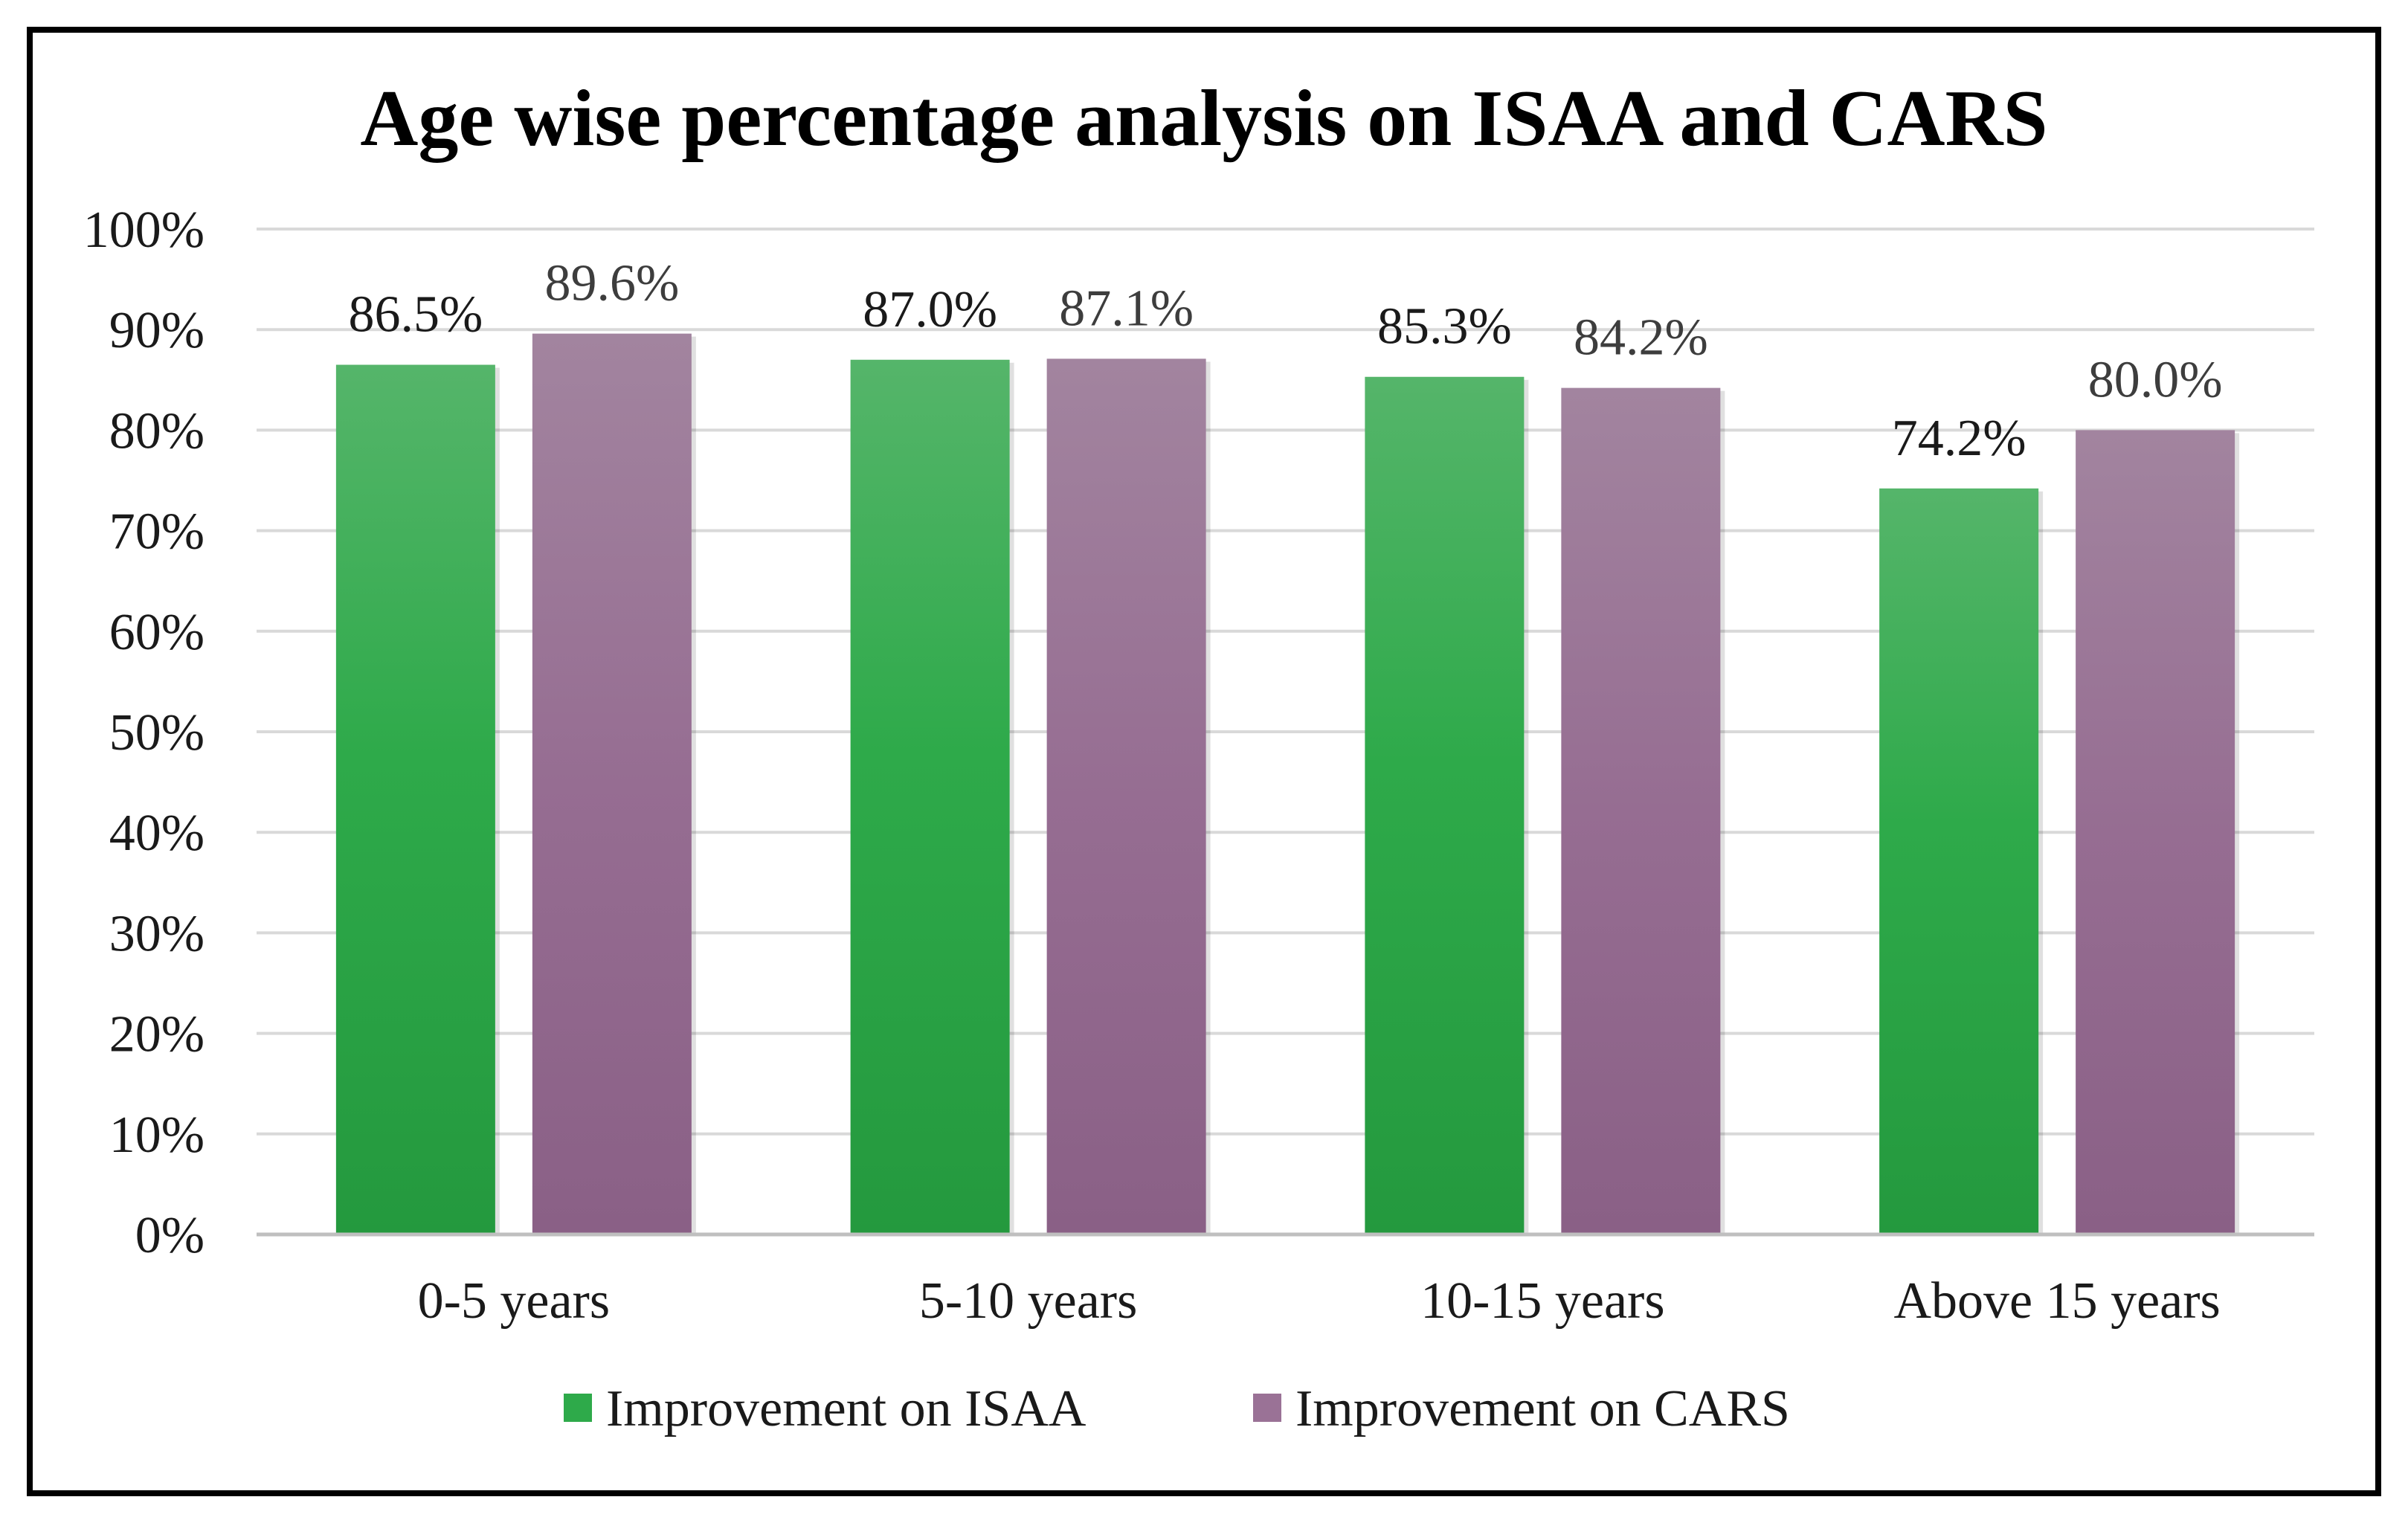 The width and height of the screenshot is (2408, 1523). Describe the element at coordinates (157, 330) in the screenshot. I see `y-tick-label: 90%` at that location.